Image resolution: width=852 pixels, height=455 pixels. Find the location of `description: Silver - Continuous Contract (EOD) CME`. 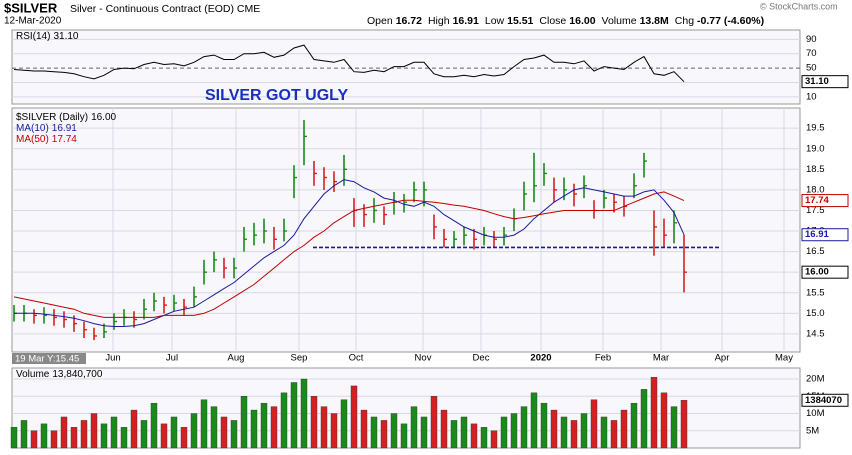

description: Silver - Continuous Contract (EOD) CME is located at coordinates (165, 9).